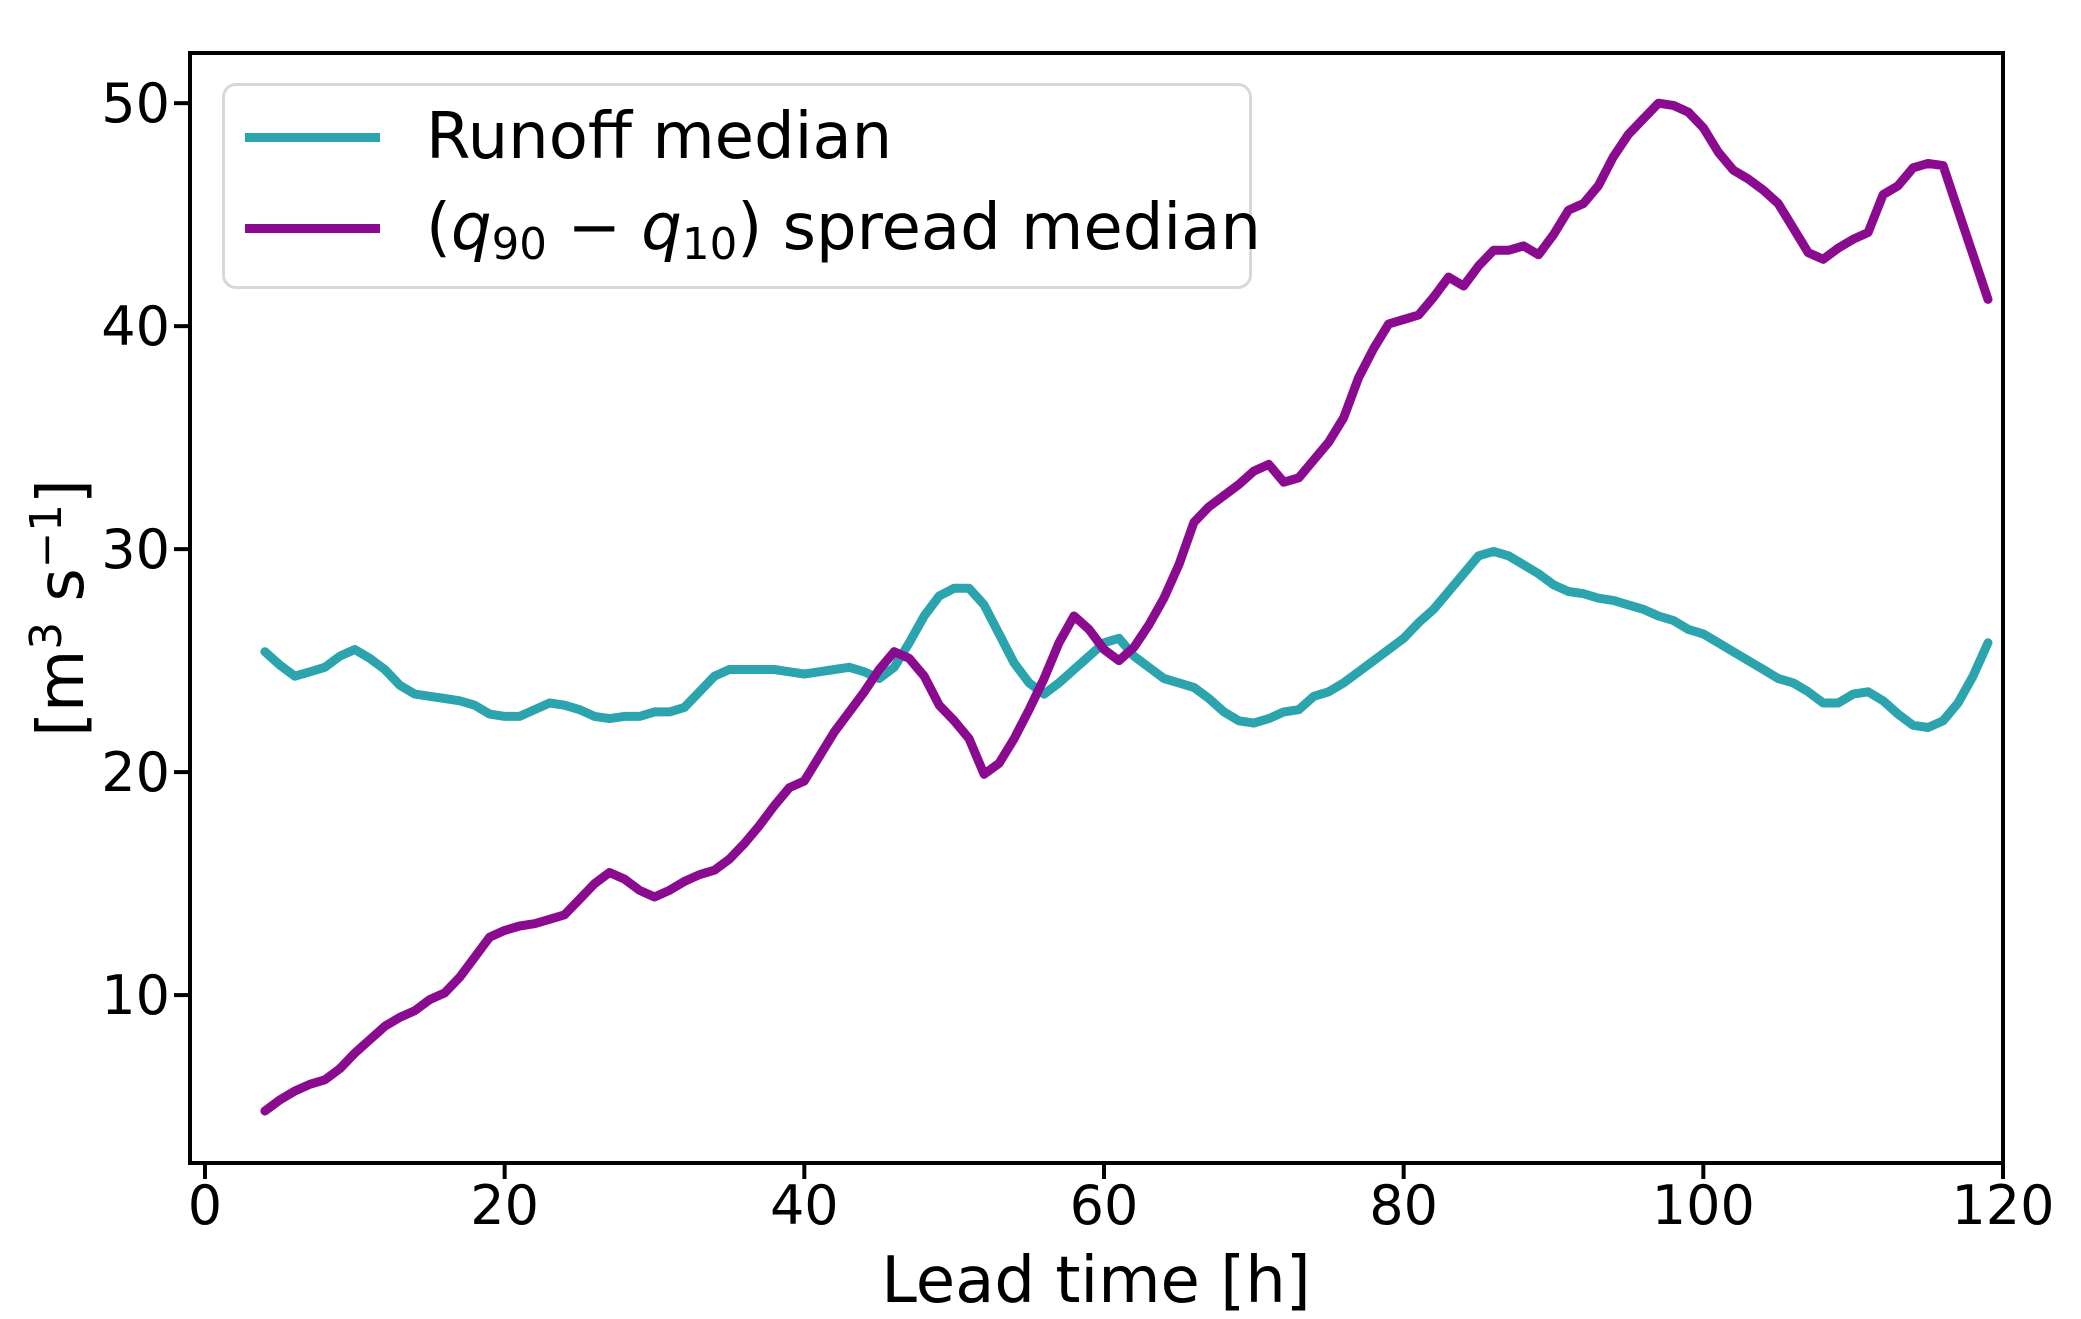 The image size is (2081, 1319). I want to click on y-axis-label: [m3 s−1], so click(60, 608).